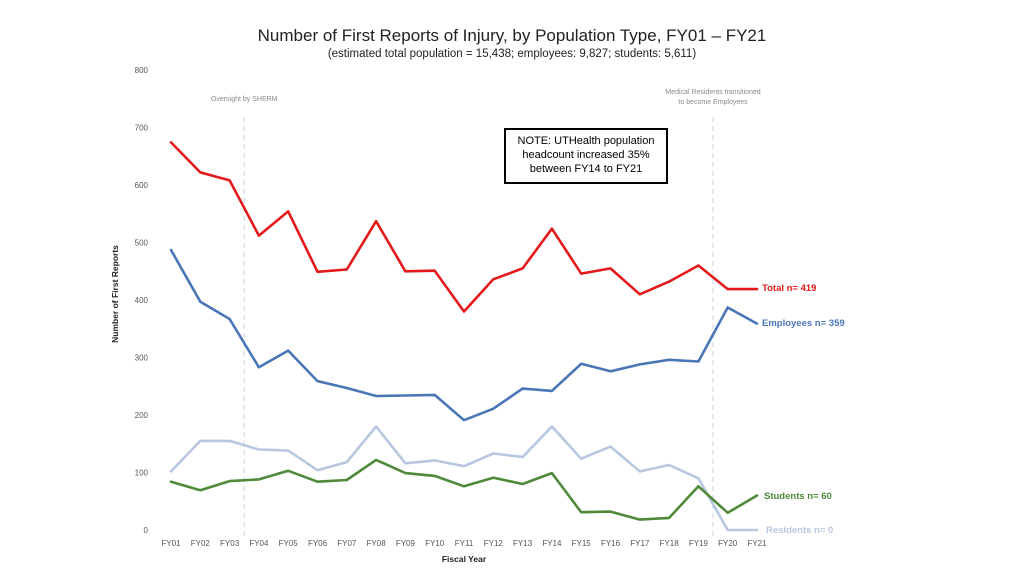  Describe the element at coordinates (142, 185) in the screenshot. I see `y-tick-label: 600` at that location.